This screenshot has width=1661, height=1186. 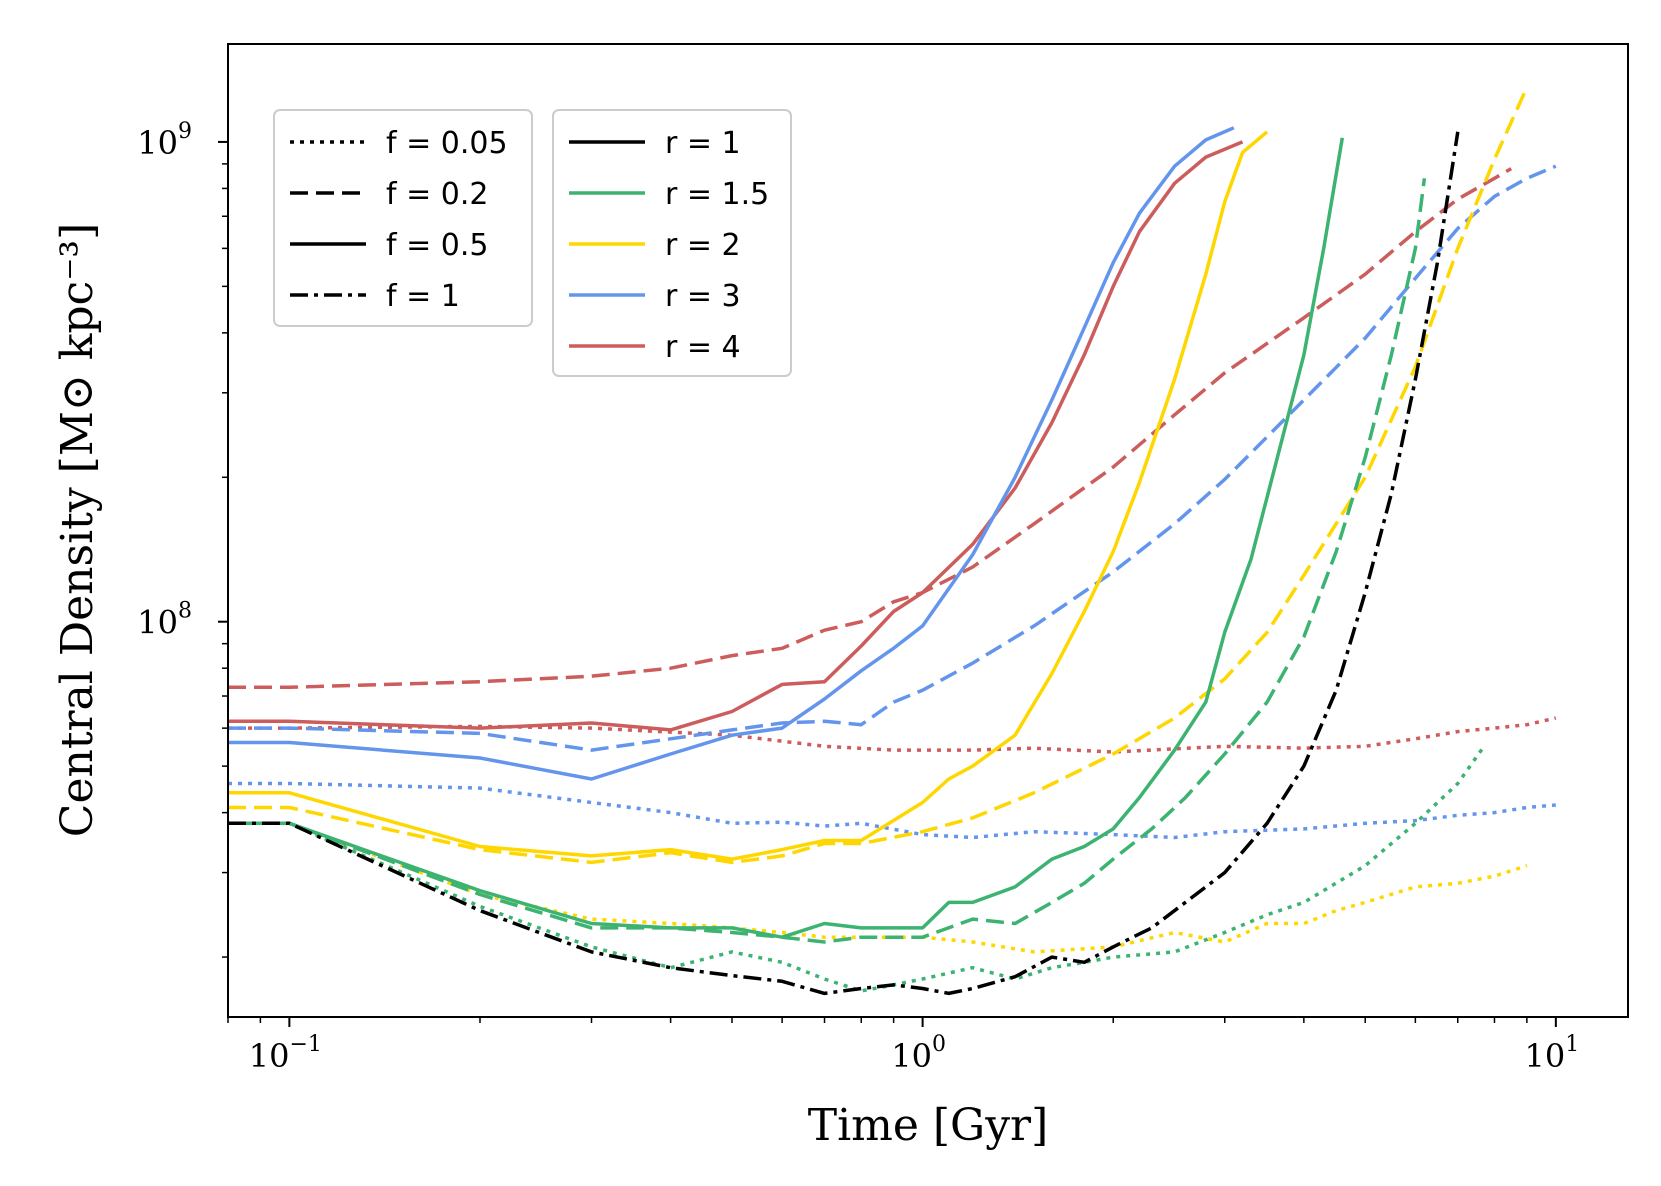 I want to click on x-axis-label: Time [Gyr], so click(x=928, y=1125).